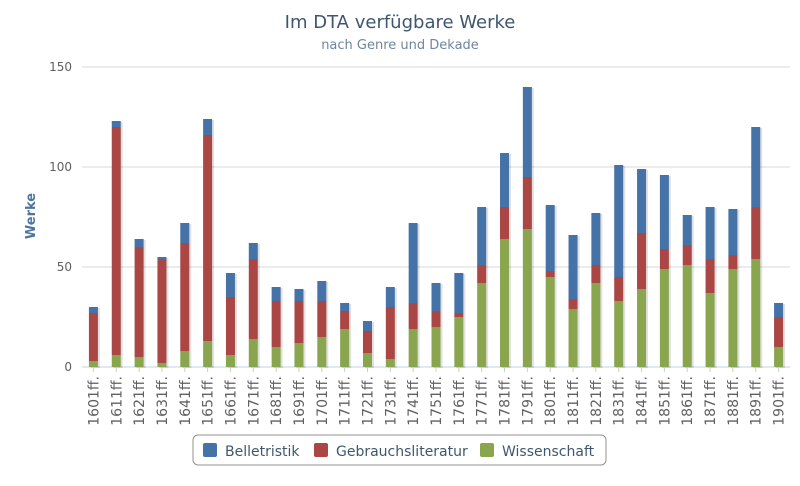 The height and width of the screenshot is (486, 800). Describe the element at coordinates (642, 261) in the screenshot. I see `bar-gebrauchsliteratur-1841ff.` at that location.